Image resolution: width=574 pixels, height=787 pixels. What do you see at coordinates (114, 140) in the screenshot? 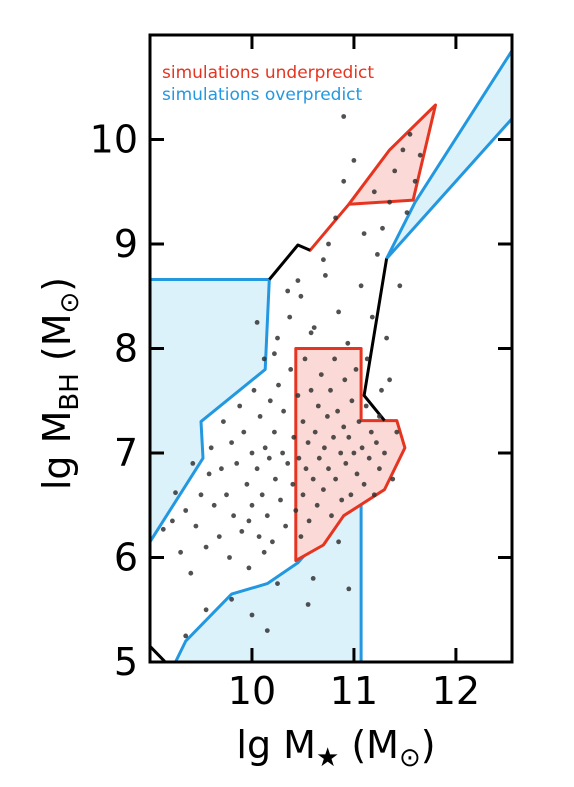
I see `y-tick-label: 10` at bounding box center [114, 140].